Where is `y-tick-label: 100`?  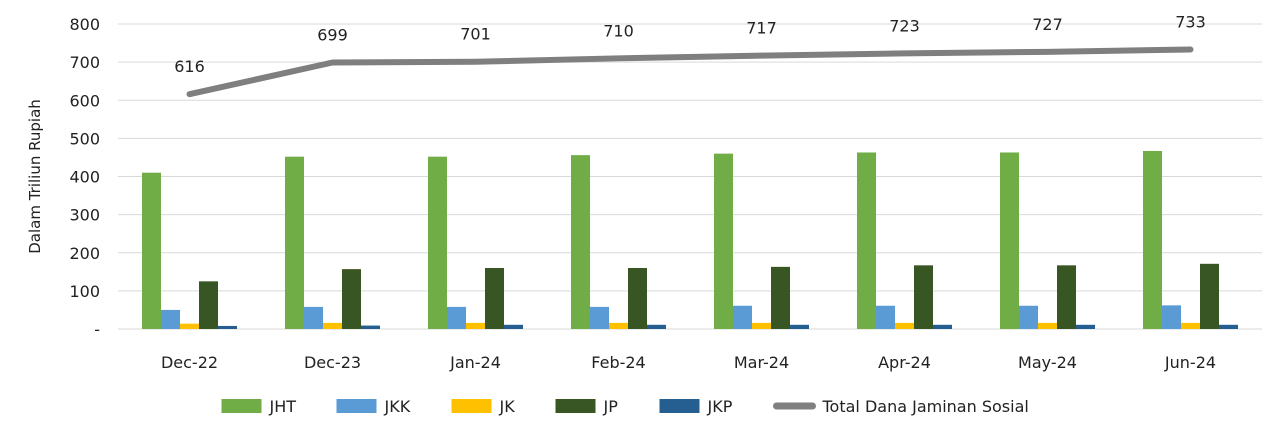 y-tick-label: 100 is located at coordinates (84, 291).